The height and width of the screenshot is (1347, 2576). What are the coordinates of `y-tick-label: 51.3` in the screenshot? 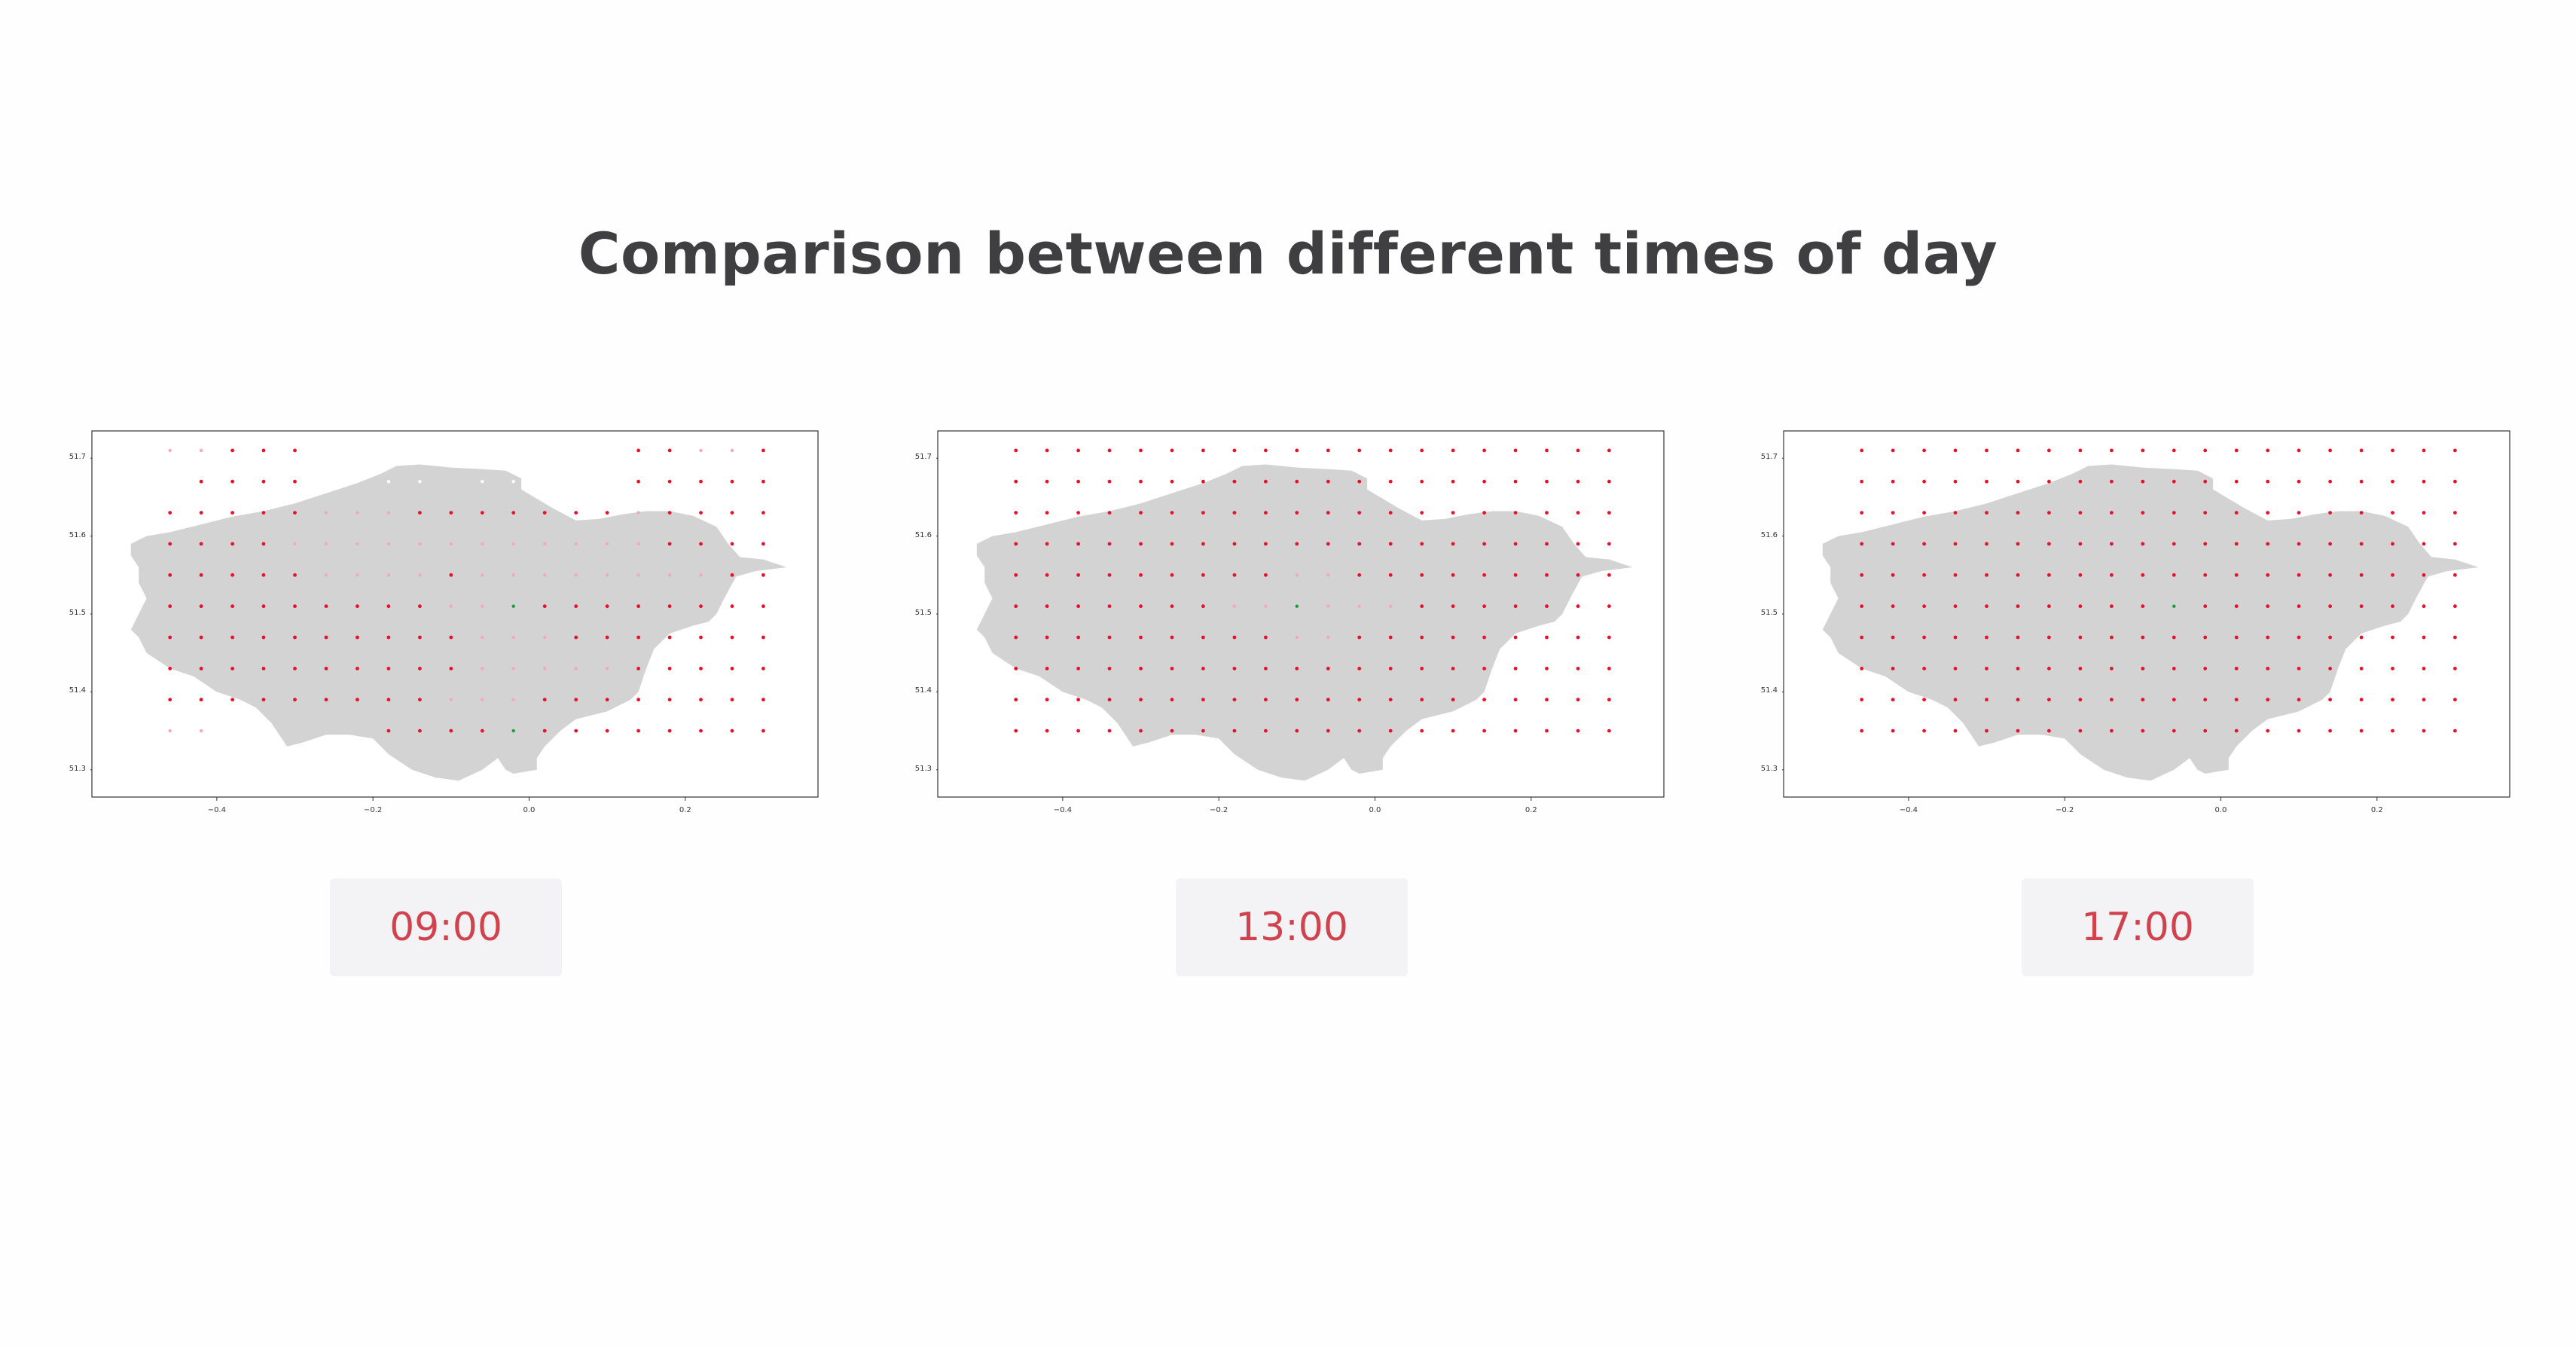 It's located at (923, 769).